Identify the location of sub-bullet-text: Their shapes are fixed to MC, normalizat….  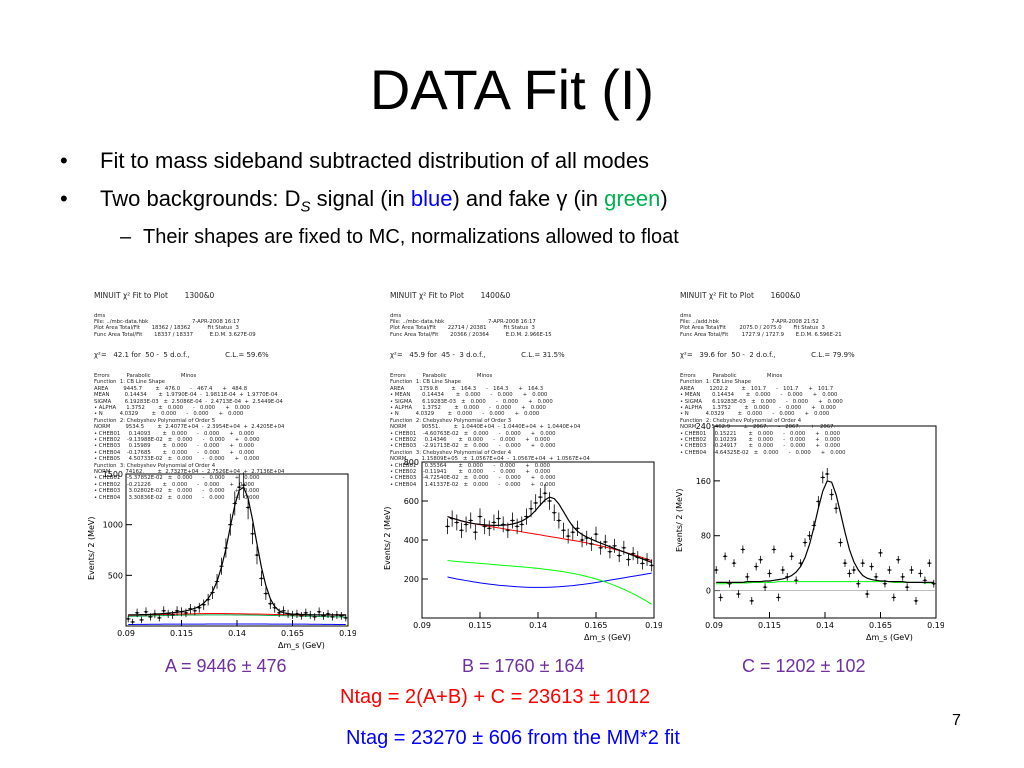
(411, 237).